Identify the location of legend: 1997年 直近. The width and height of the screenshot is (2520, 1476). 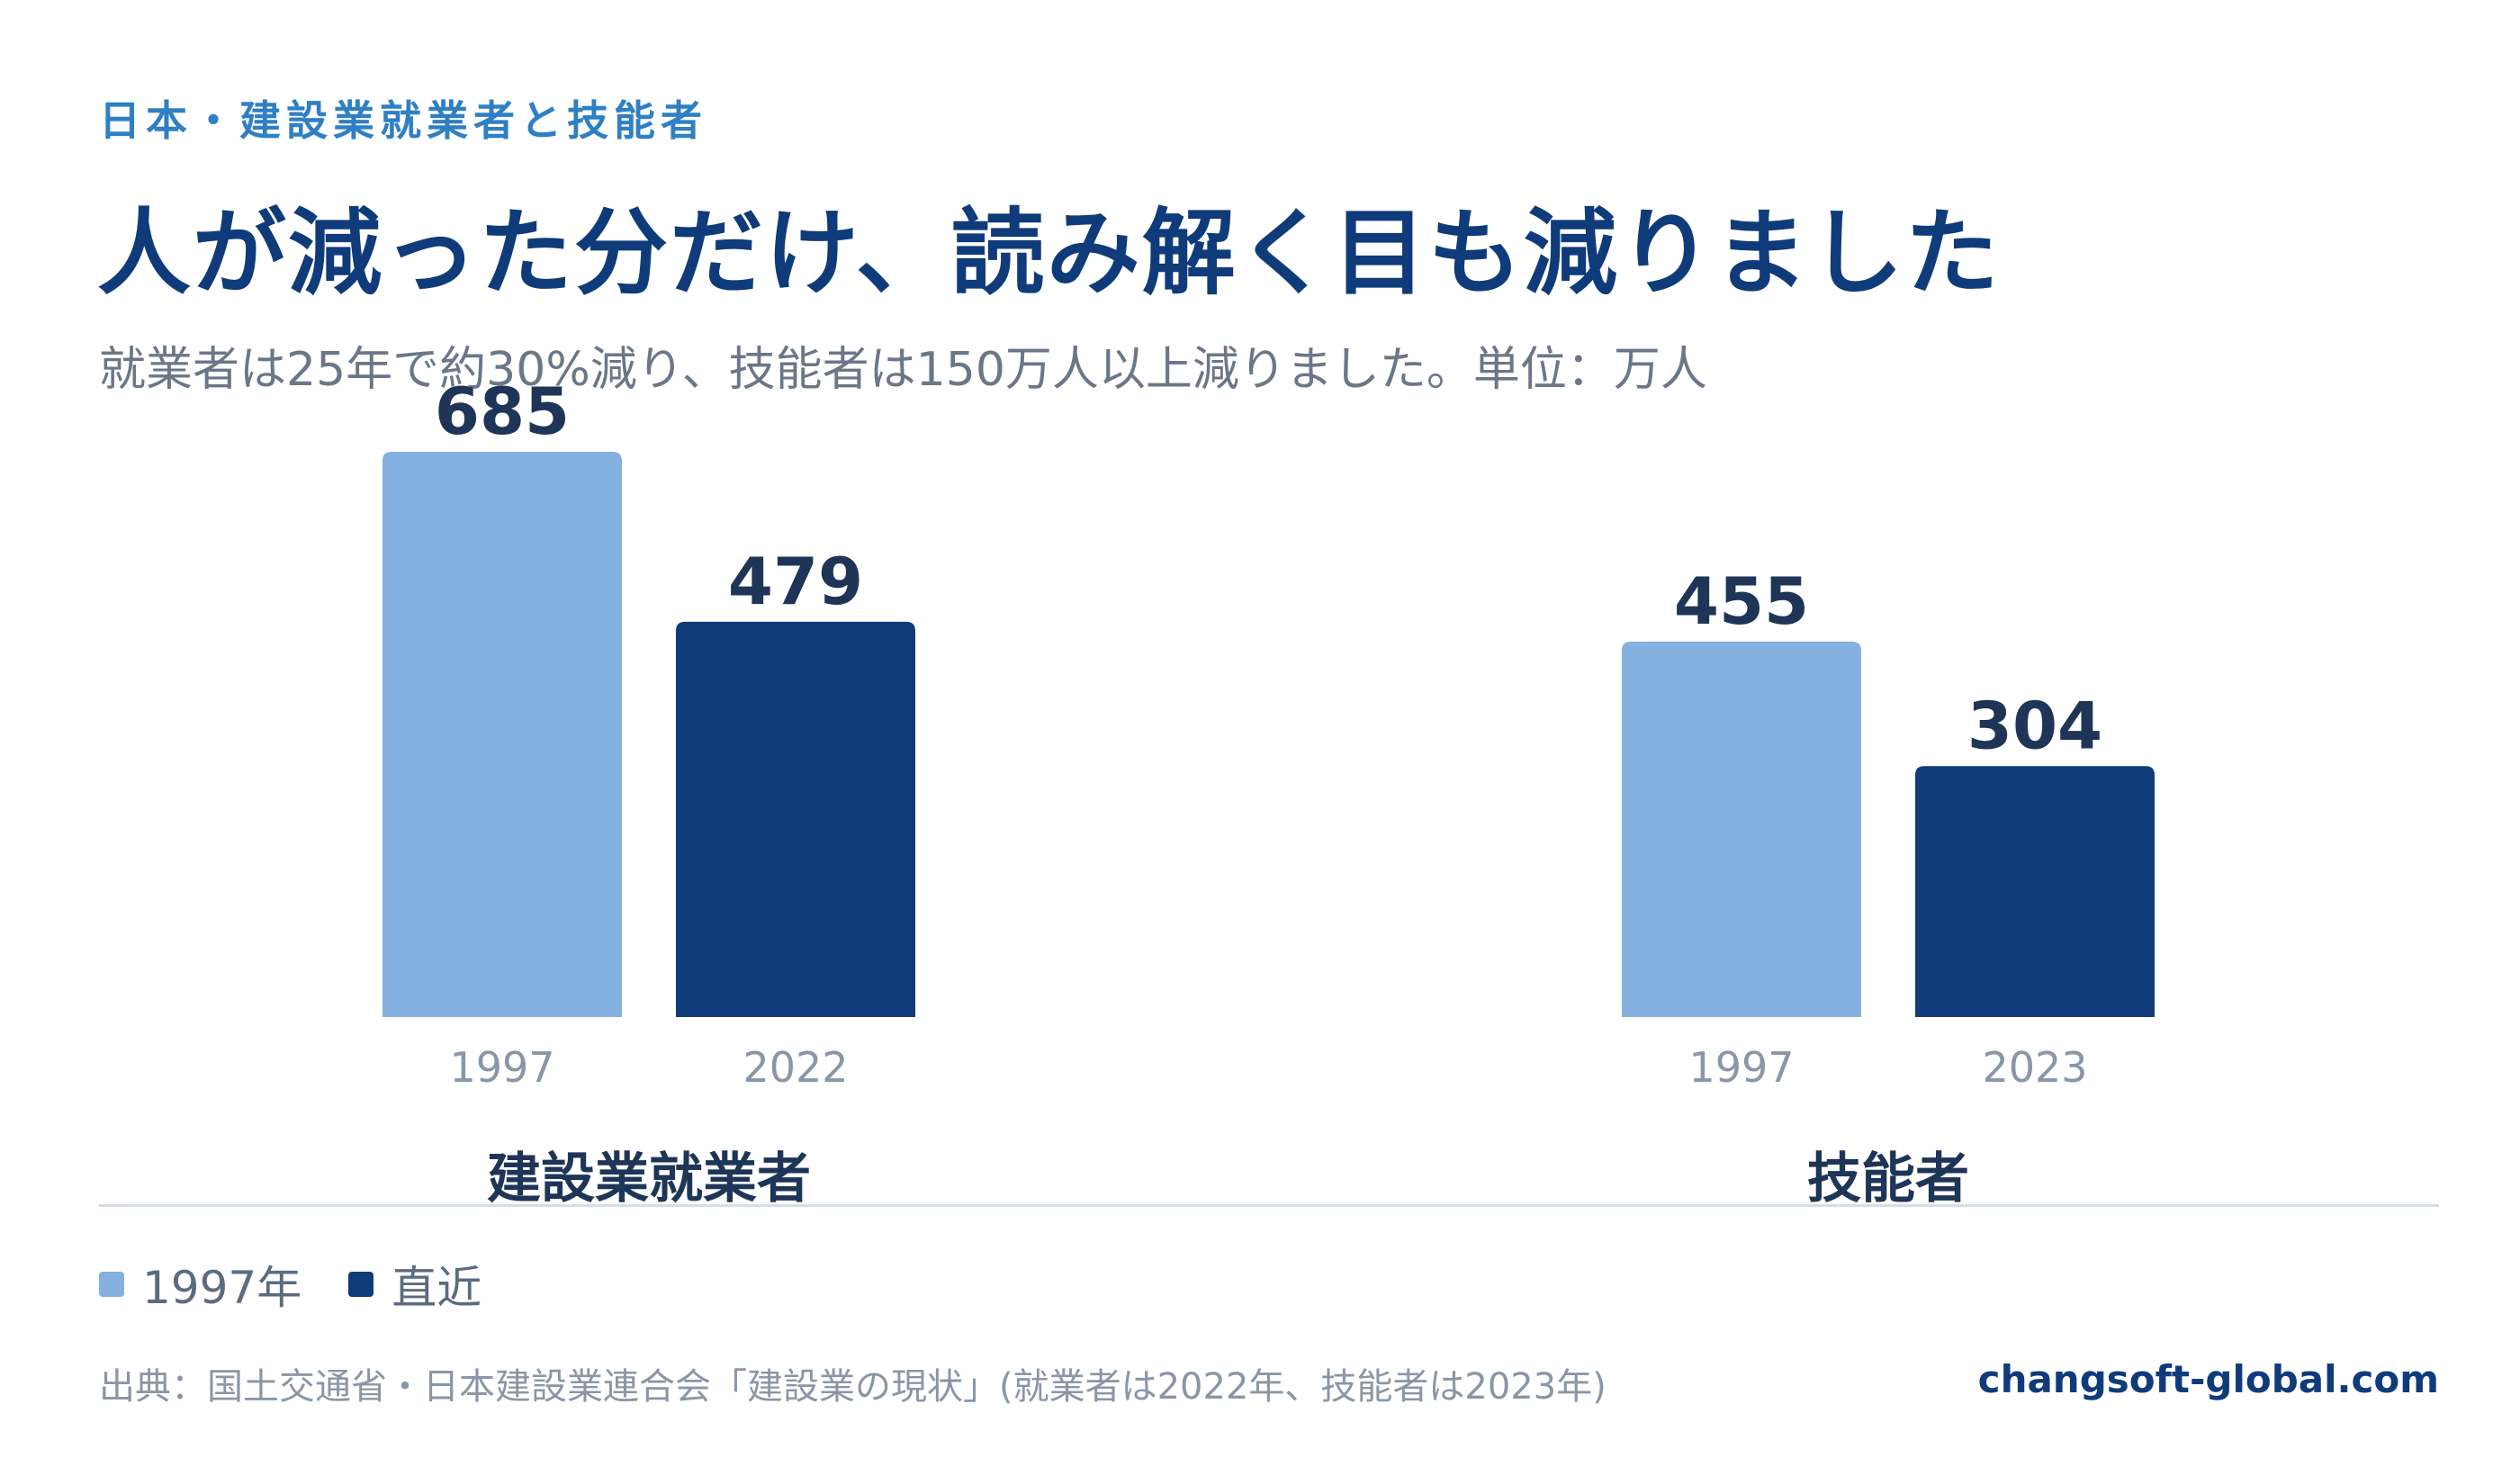
(314, 1285).